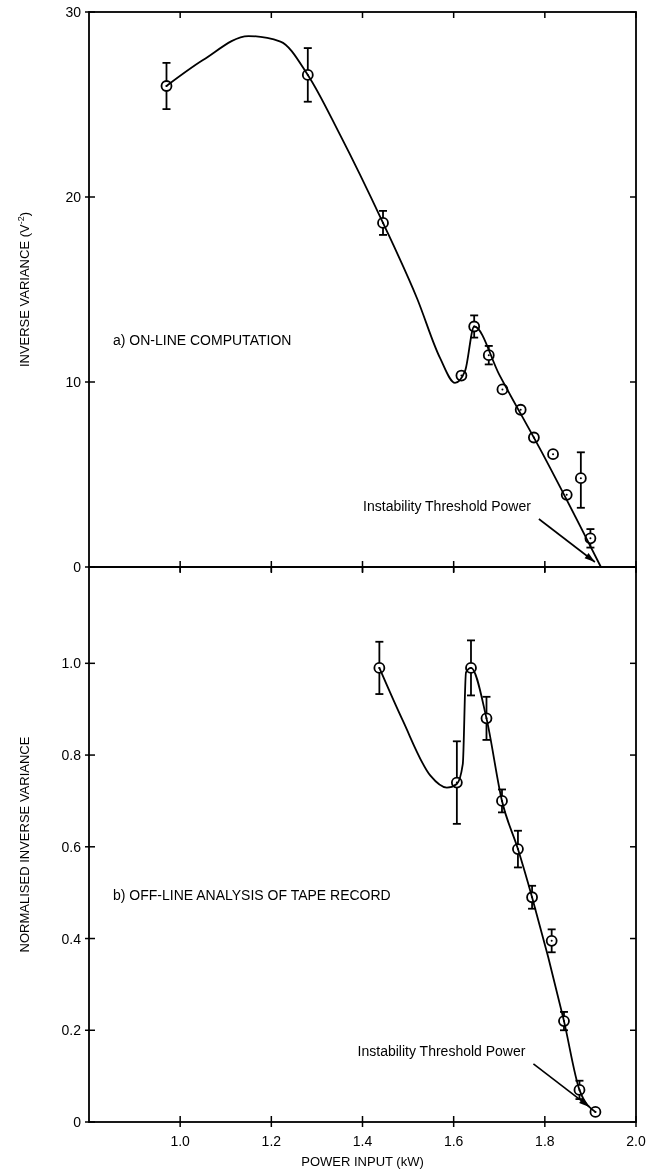  What do you see at coordinates (73, 12) in the screenshot?
I see `y-tick-label: 30` at bounding box center [73, 12].